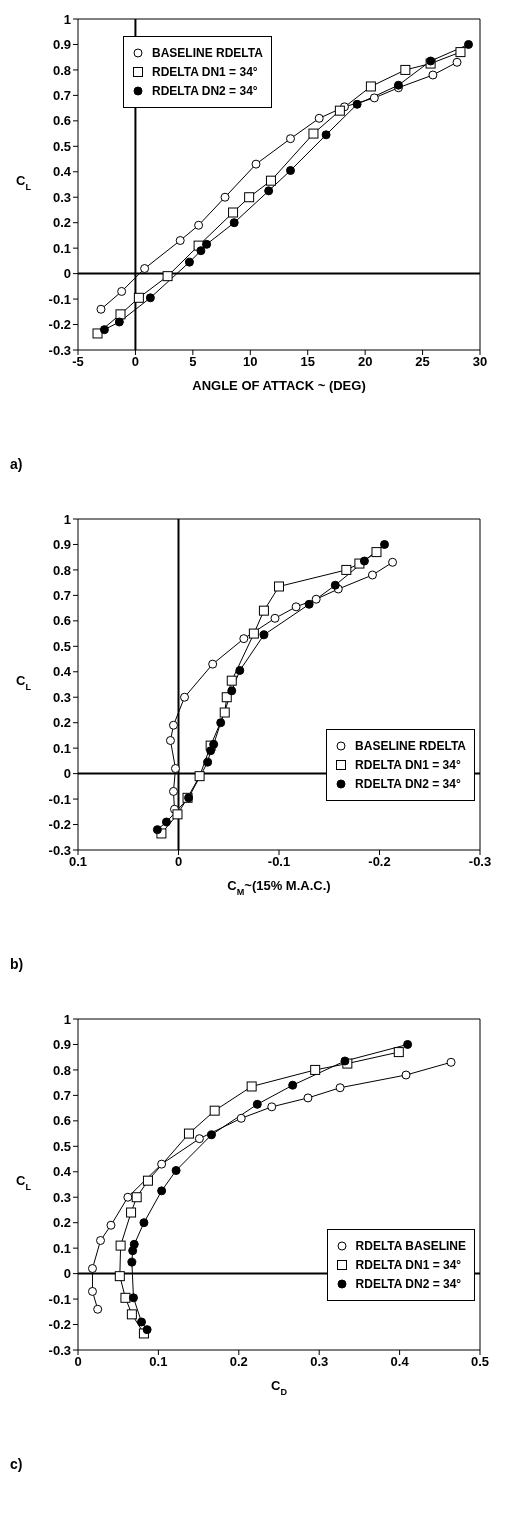 This screenshot has width=511, height=1530. What do you see at coordinates (238, 1362) in the screenshot?
I see `x-tick-label: 0.2` at bounding box center [238, 1362].